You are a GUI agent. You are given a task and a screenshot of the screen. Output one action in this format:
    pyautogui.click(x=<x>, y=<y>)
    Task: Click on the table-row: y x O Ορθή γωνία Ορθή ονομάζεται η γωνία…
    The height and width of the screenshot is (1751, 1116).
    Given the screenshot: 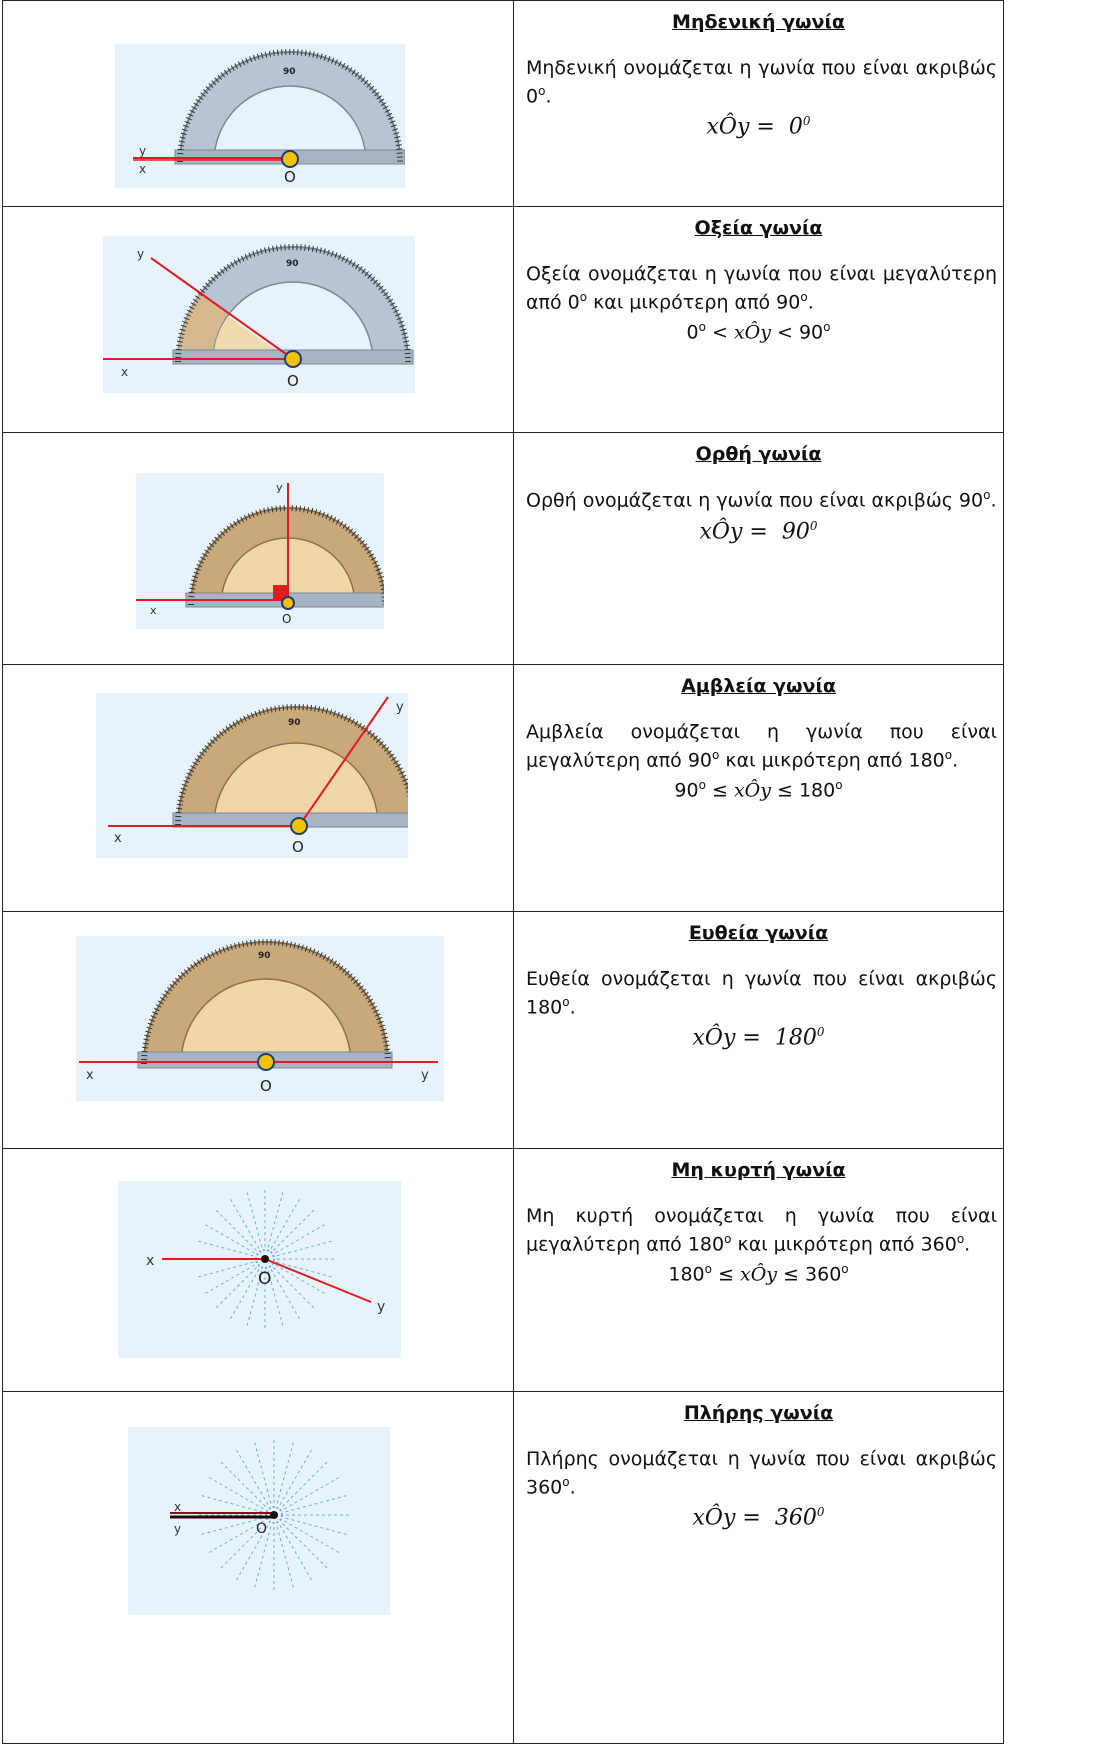 What is the action you would take?
    pyautogui.click(x=503, y=548)
    